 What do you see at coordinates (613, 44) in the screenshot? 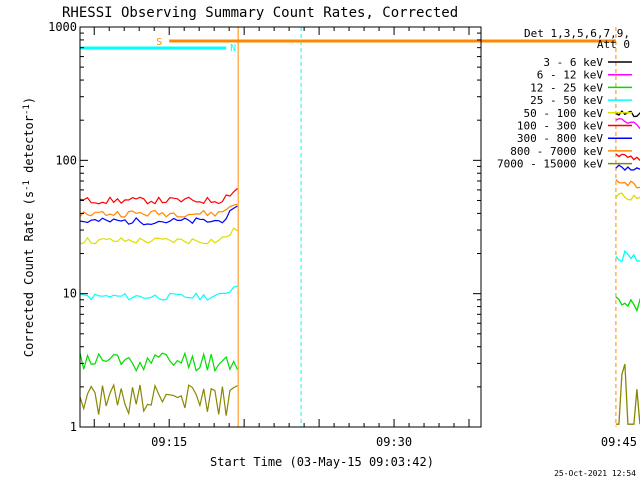
I see `legend-header-2: Att 0` at bounding box center [613, 44].